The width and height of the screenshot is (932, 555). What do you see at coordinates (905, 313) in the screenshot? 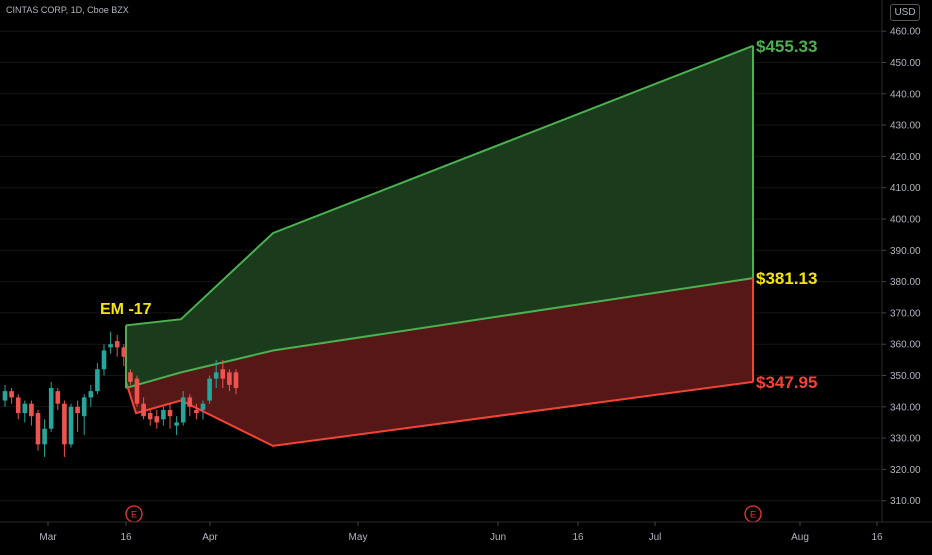
I see `y-tick-label: 370.00` at bounding box center [905, 313].